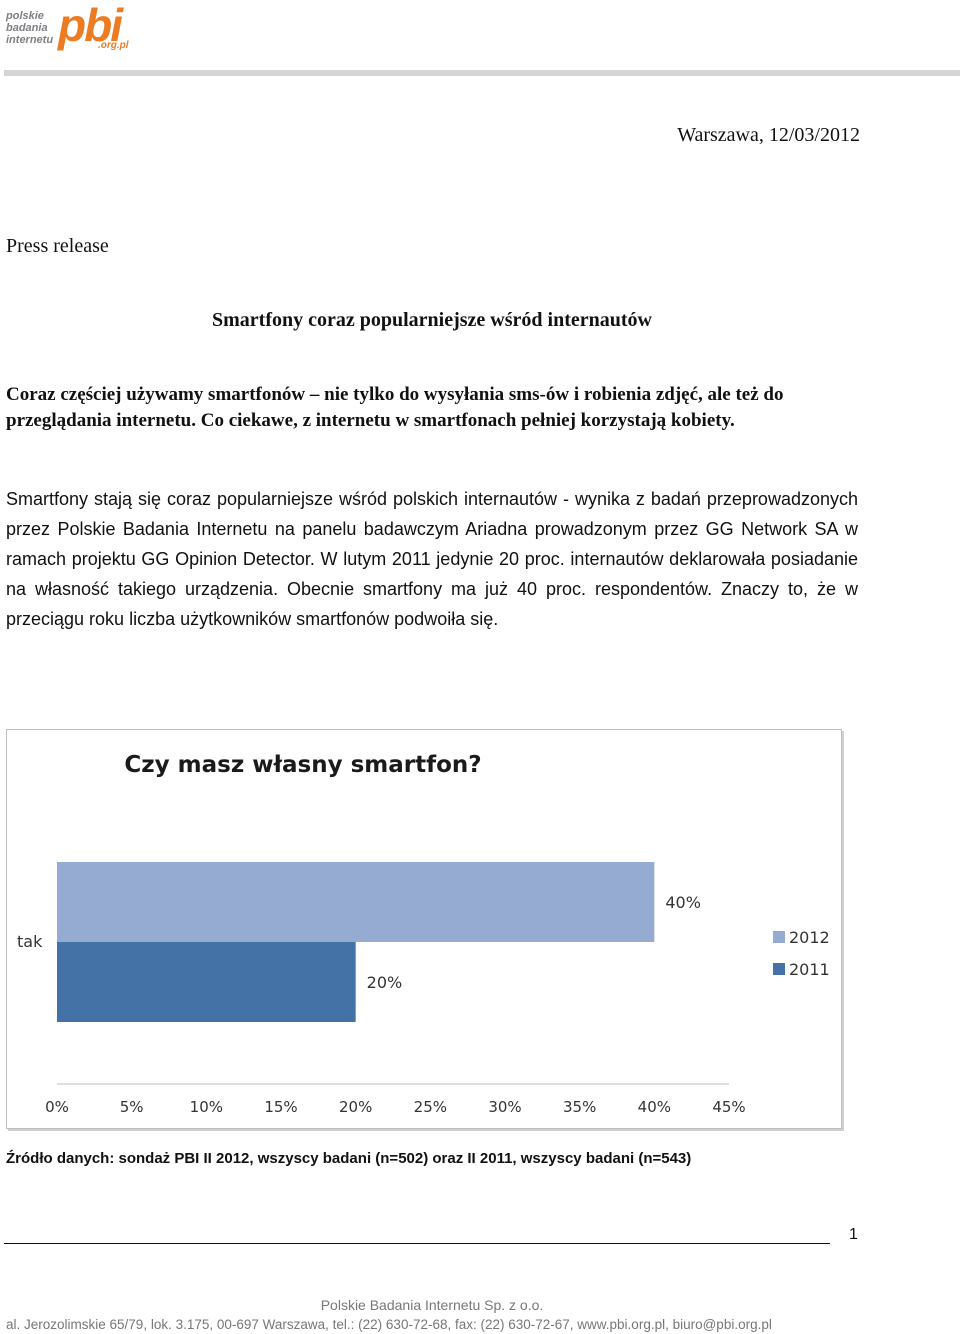  Describe the element at coordinates (57, 246) in the screenshot. I see `press-release-label: Press release` at that location.